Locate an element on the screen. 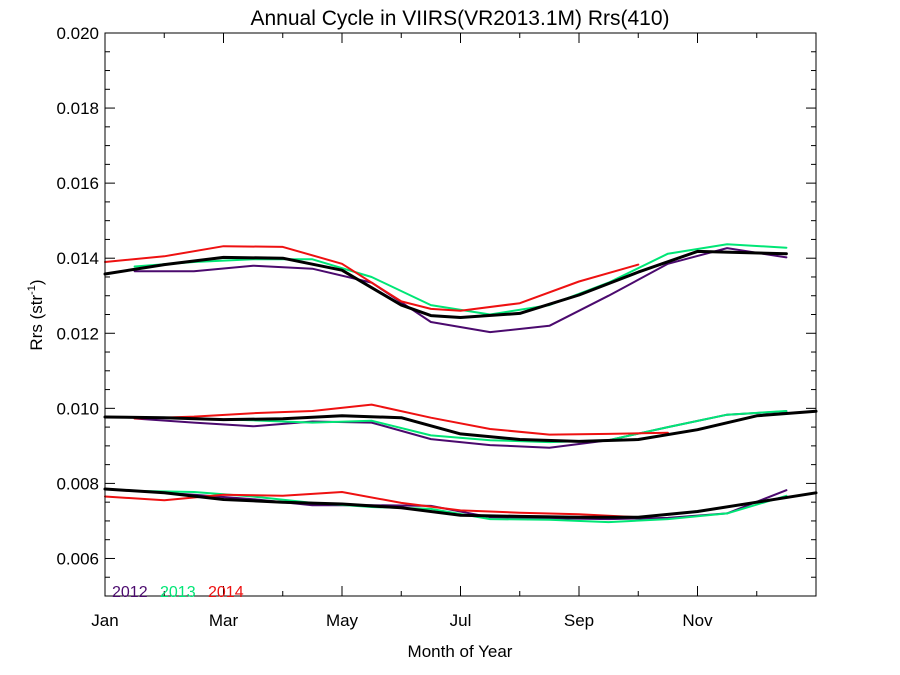 This screenshot has width=900, height=675. legend: 2012 2013 2014 is located at coordinates (178, 592).